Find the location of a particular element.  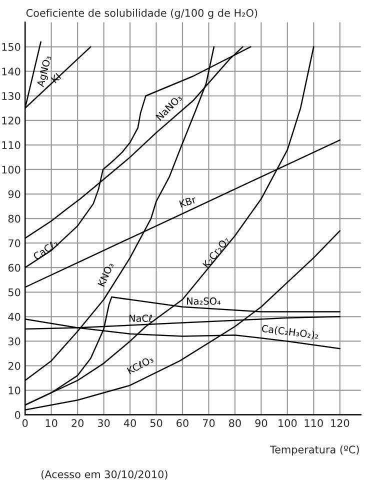

y-tick-label: 140 is located at coordinates (11, 72).